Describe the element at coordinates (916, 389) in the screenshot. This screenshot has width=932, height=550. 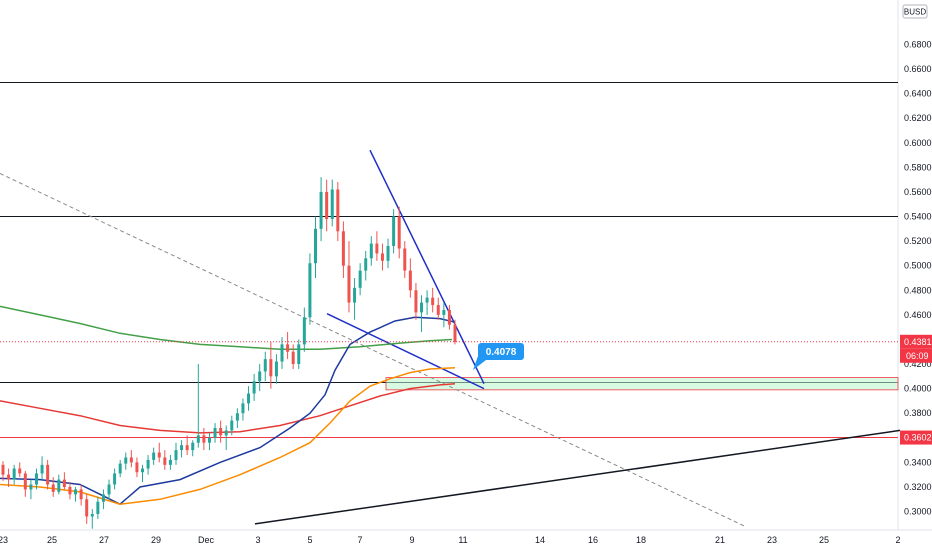
I see `price-badges: 0.4381 06:09 0.3602` at that location.